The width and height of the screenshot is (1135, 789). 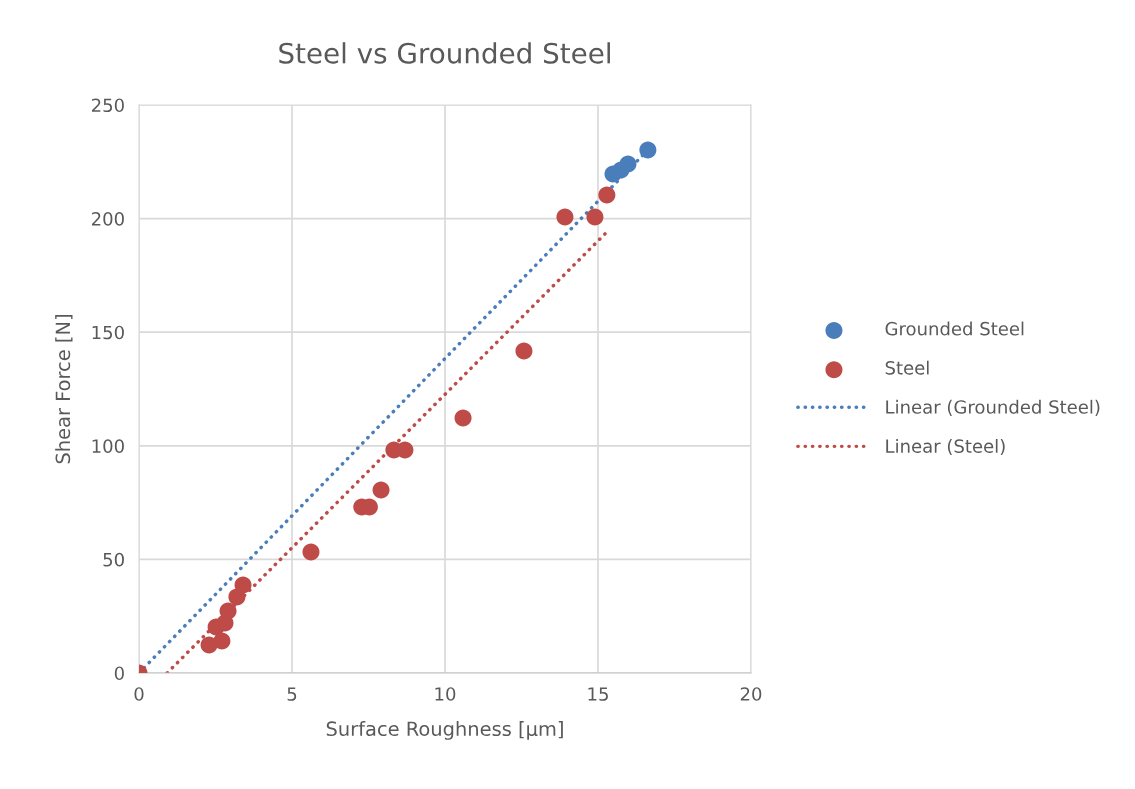 What do you see at coordinates (108, 446) in the screenshot?
I see `y-tick-label: 100` at bounding box center [108, 446].